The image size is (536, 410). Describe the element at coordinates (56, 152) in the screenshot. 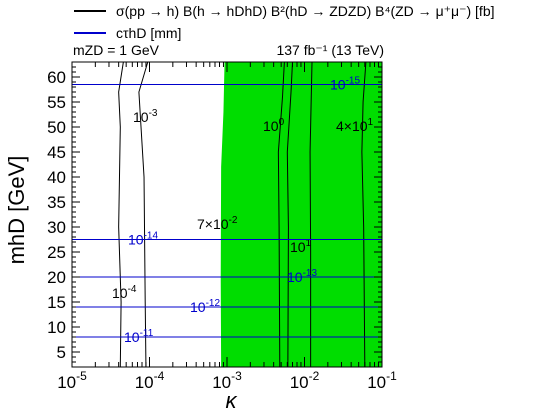

I see `y-tick-label: 45` at that location.